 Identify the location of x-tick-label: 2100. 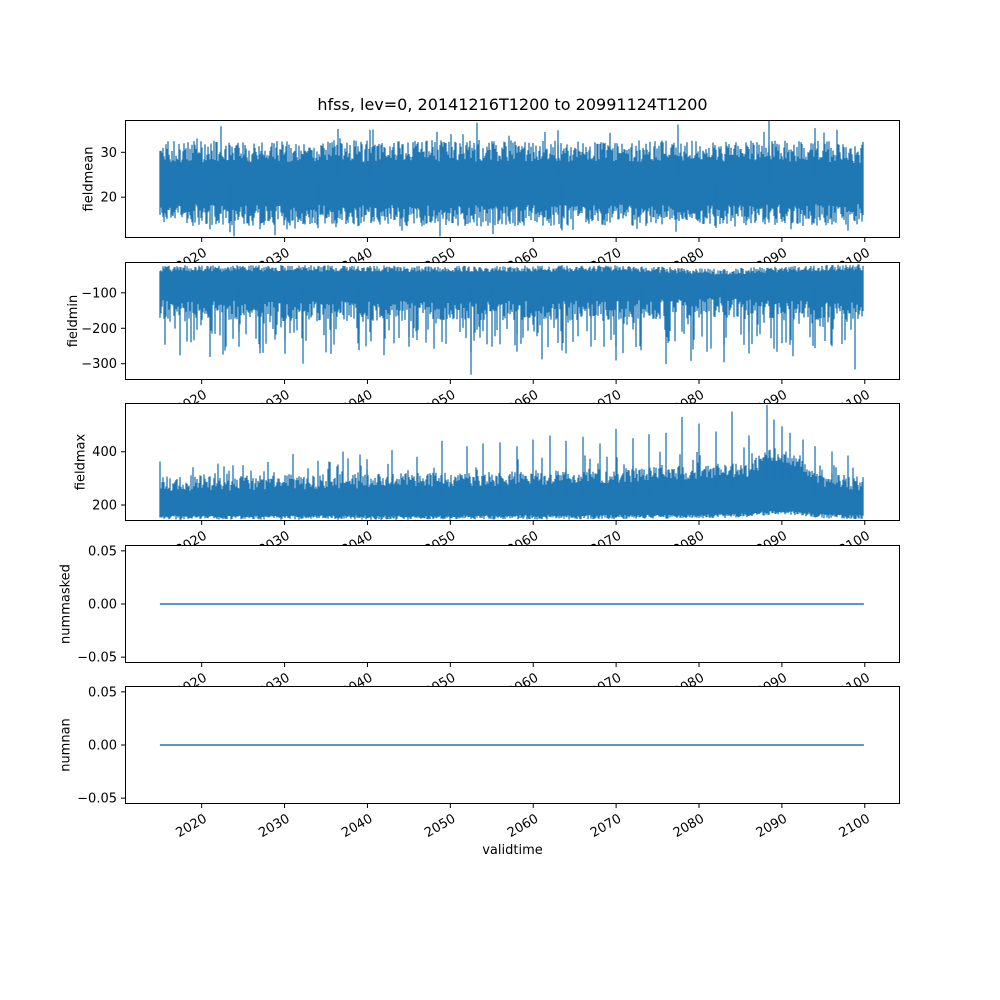
(855, 826).